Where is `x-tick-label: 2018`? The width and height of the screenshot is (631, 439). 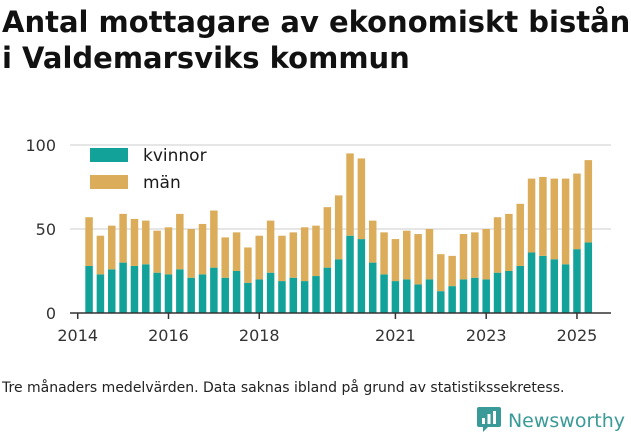
x-tick-label: 2018 is located at coordinates (259, 335).